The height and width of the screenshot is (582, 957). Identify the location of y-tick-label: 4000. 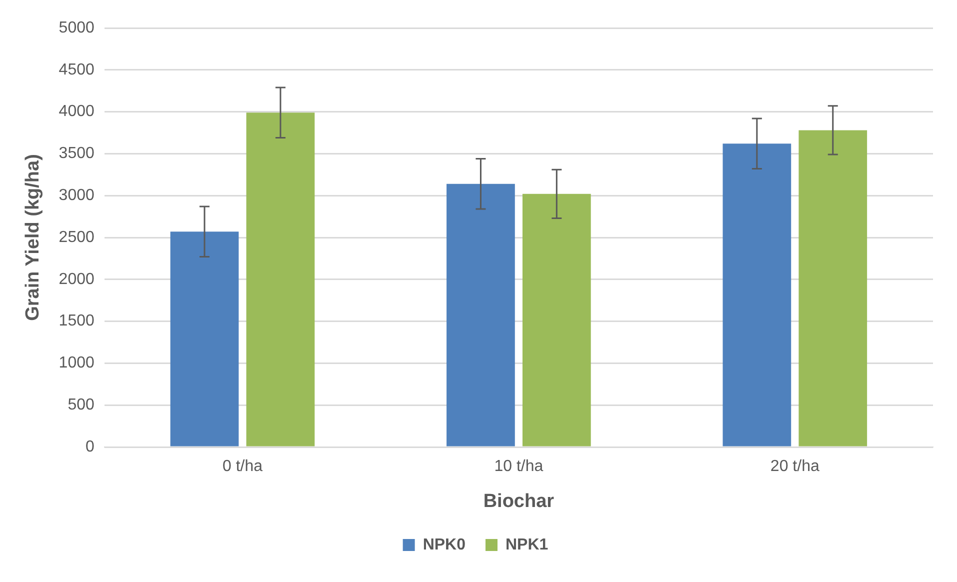
(76, 111).